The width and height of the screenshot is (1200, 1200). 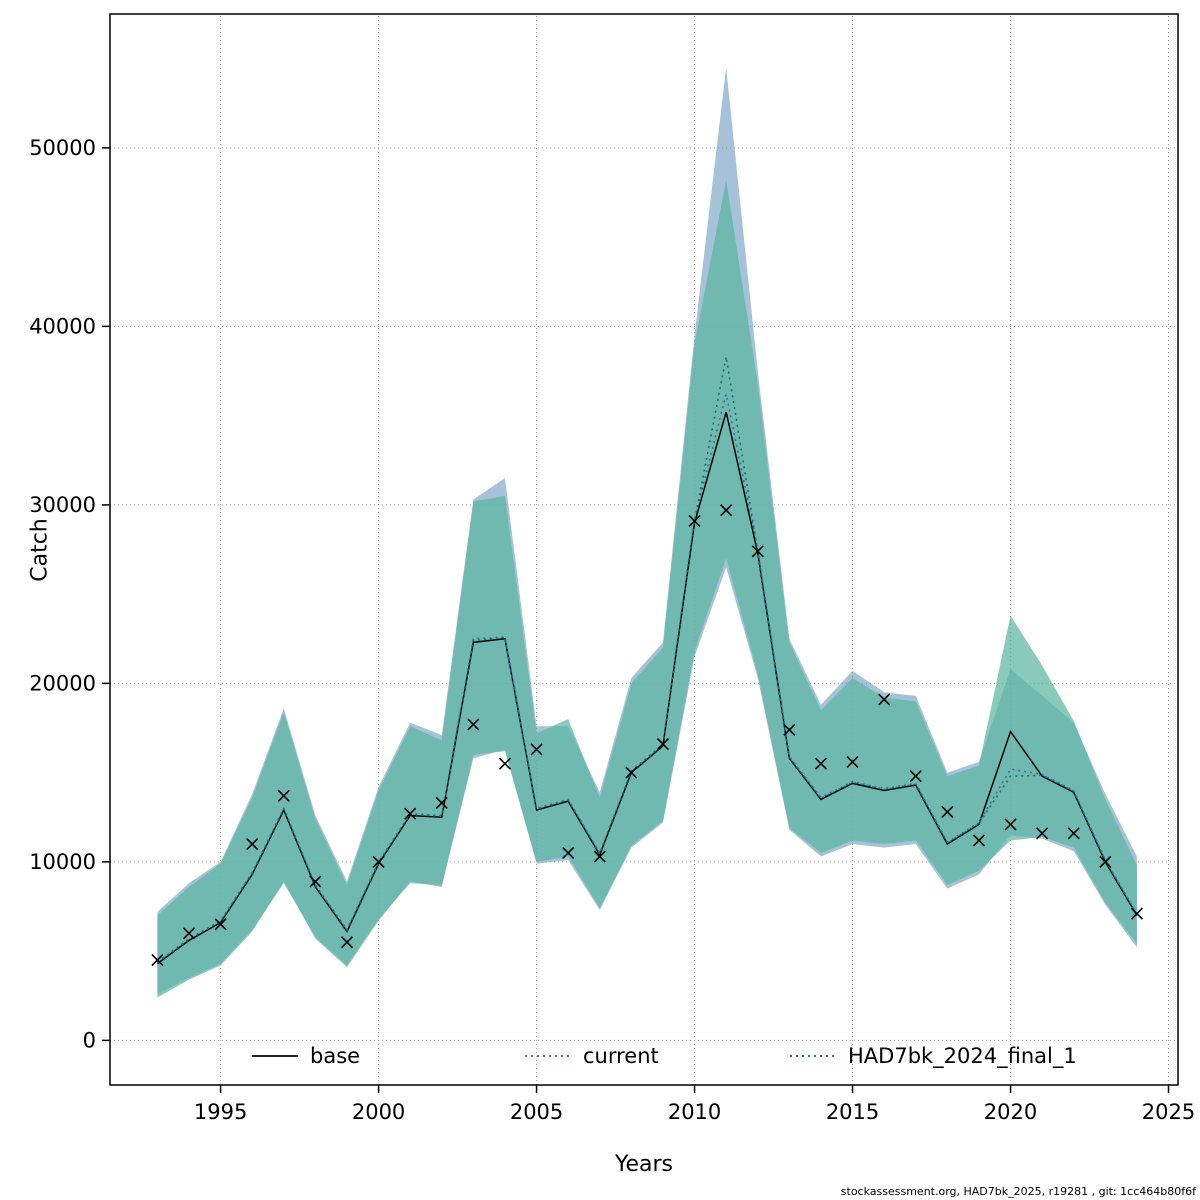 I want to click on legend-label-current: current, so click(x=621, y=1056).